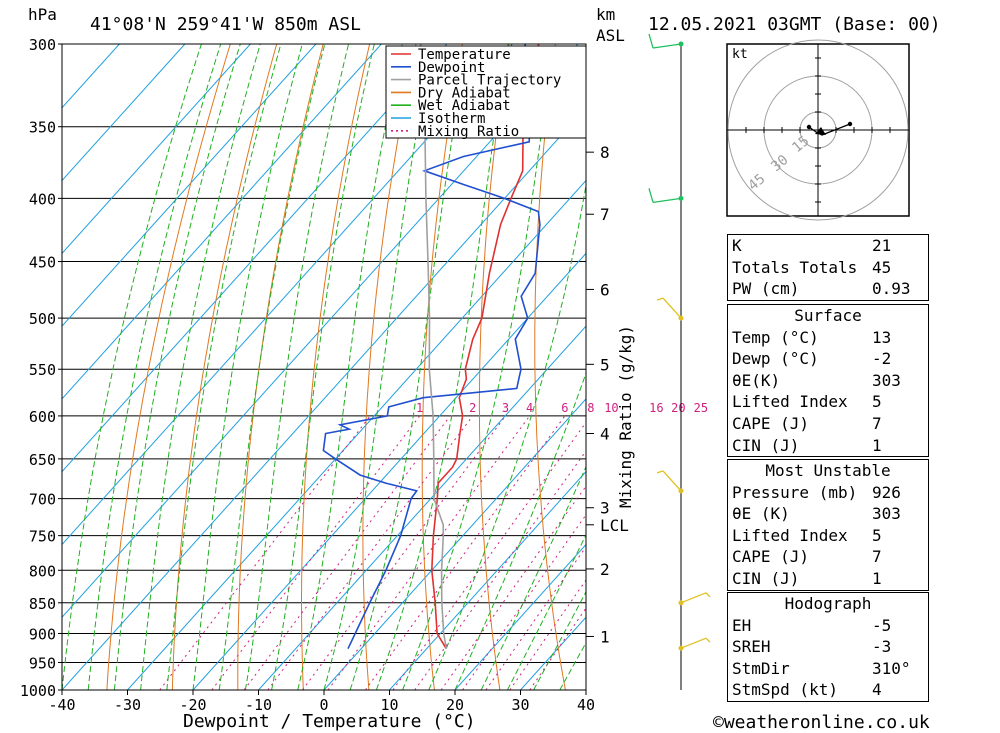 This screenshot has height=733, width=1000. I want to click on height-tick-label: 3, so click(605, 508).